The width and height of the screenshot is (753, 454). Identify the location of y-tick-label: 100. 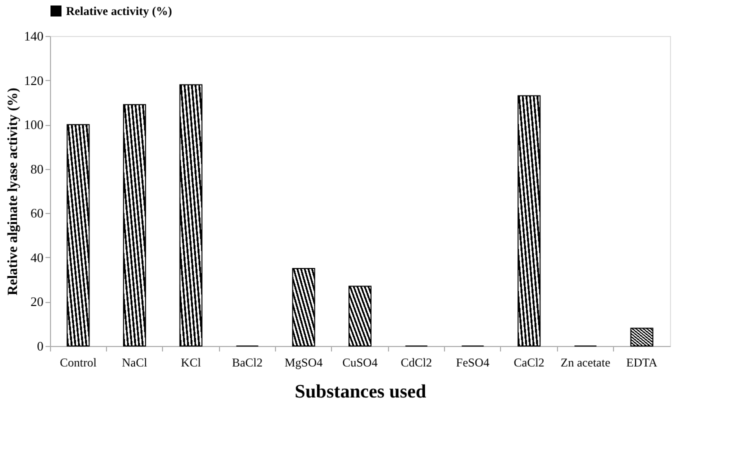
(34, 124).